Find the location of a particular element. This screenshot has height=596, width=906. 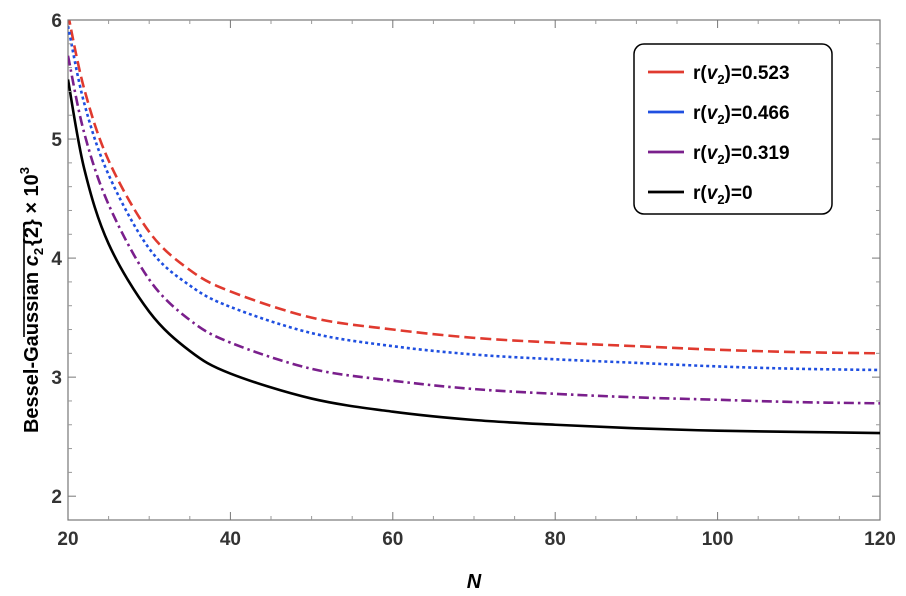

y-tick-label: 3 is located at coordinates (56, 378).